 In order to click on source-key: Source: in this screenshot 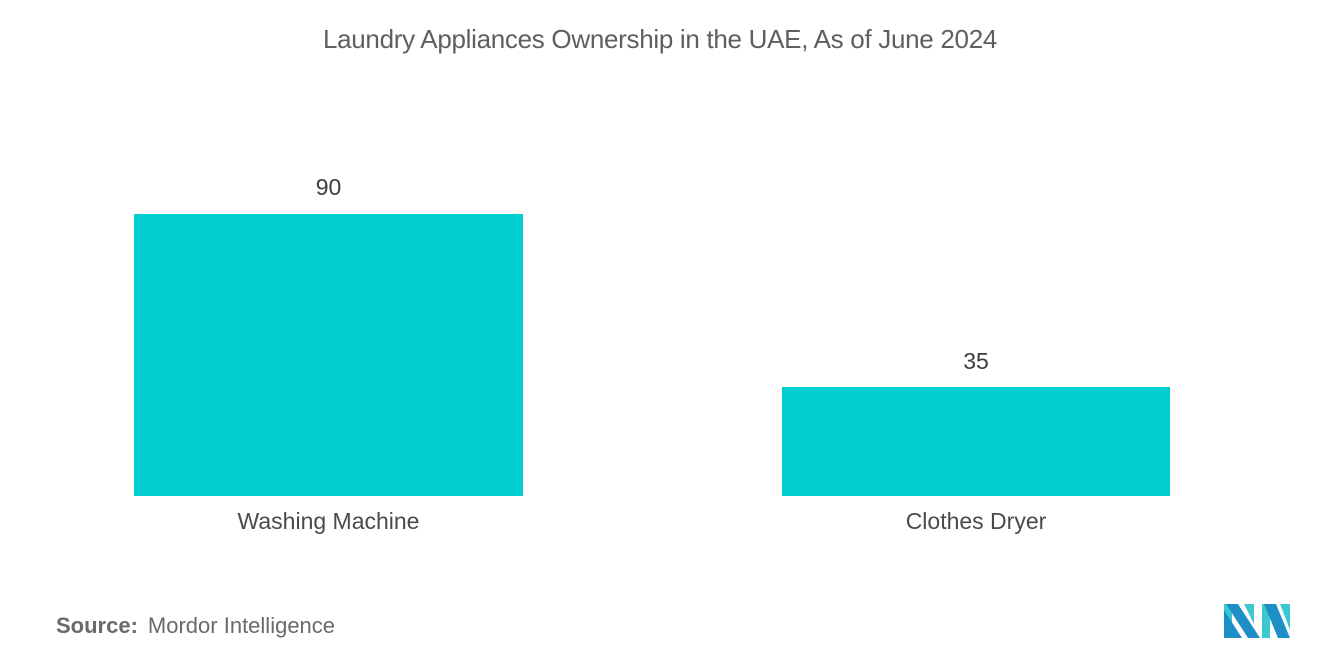, I will do `click(97, 625)`.